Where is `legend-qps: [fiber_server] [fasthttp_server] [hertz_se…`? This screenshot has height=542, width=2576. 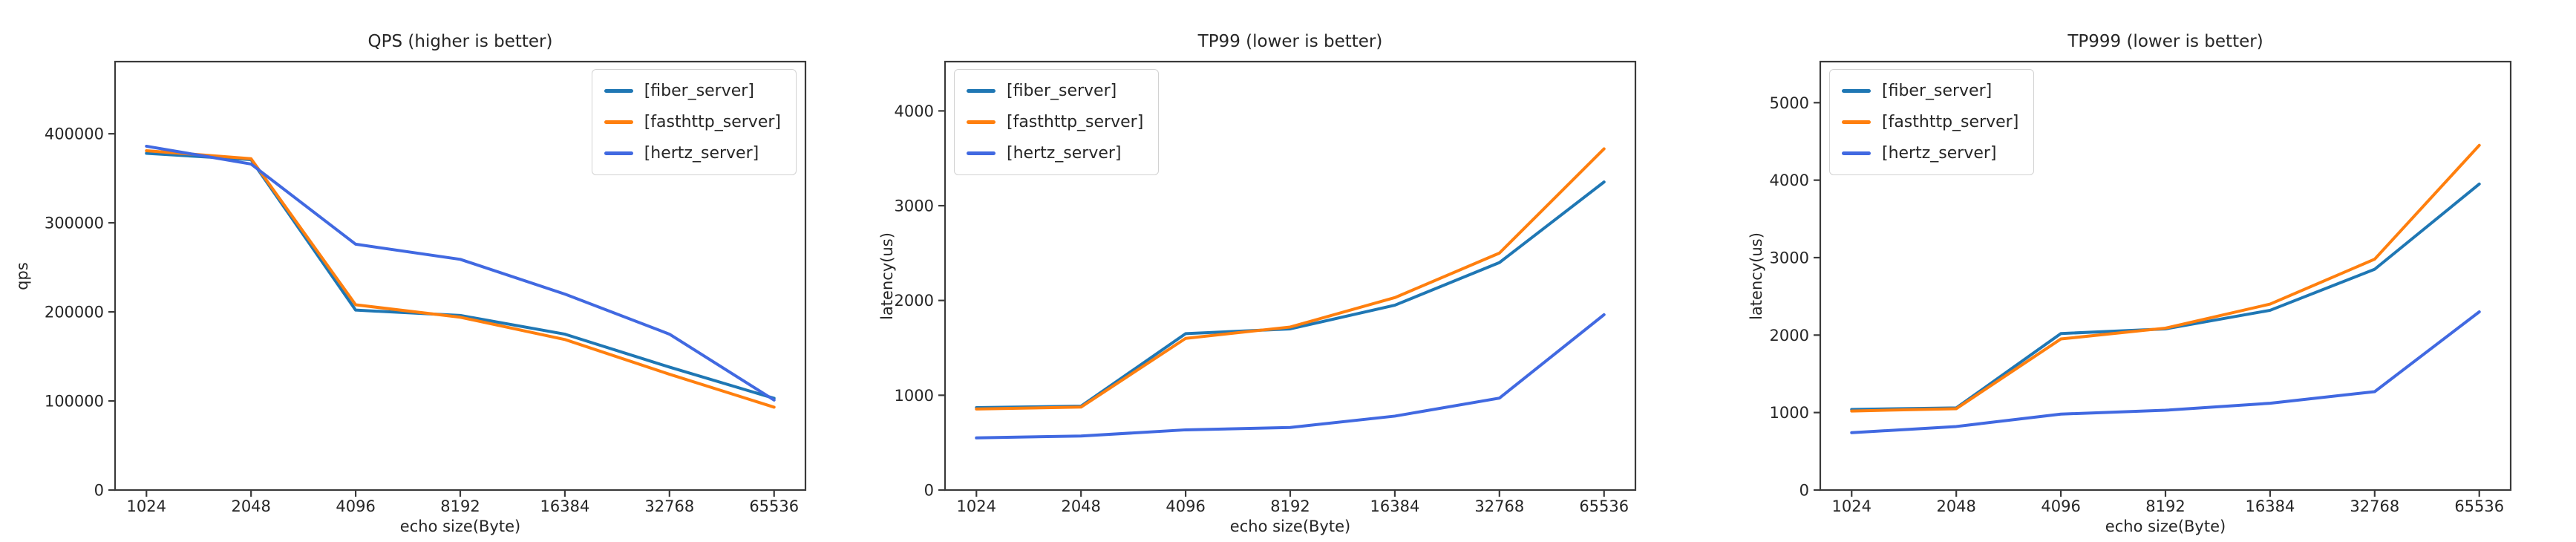
legend-qps: [fiber_server] [fasthttp_server] [hertz_se… is located at coordinates (694, 122).